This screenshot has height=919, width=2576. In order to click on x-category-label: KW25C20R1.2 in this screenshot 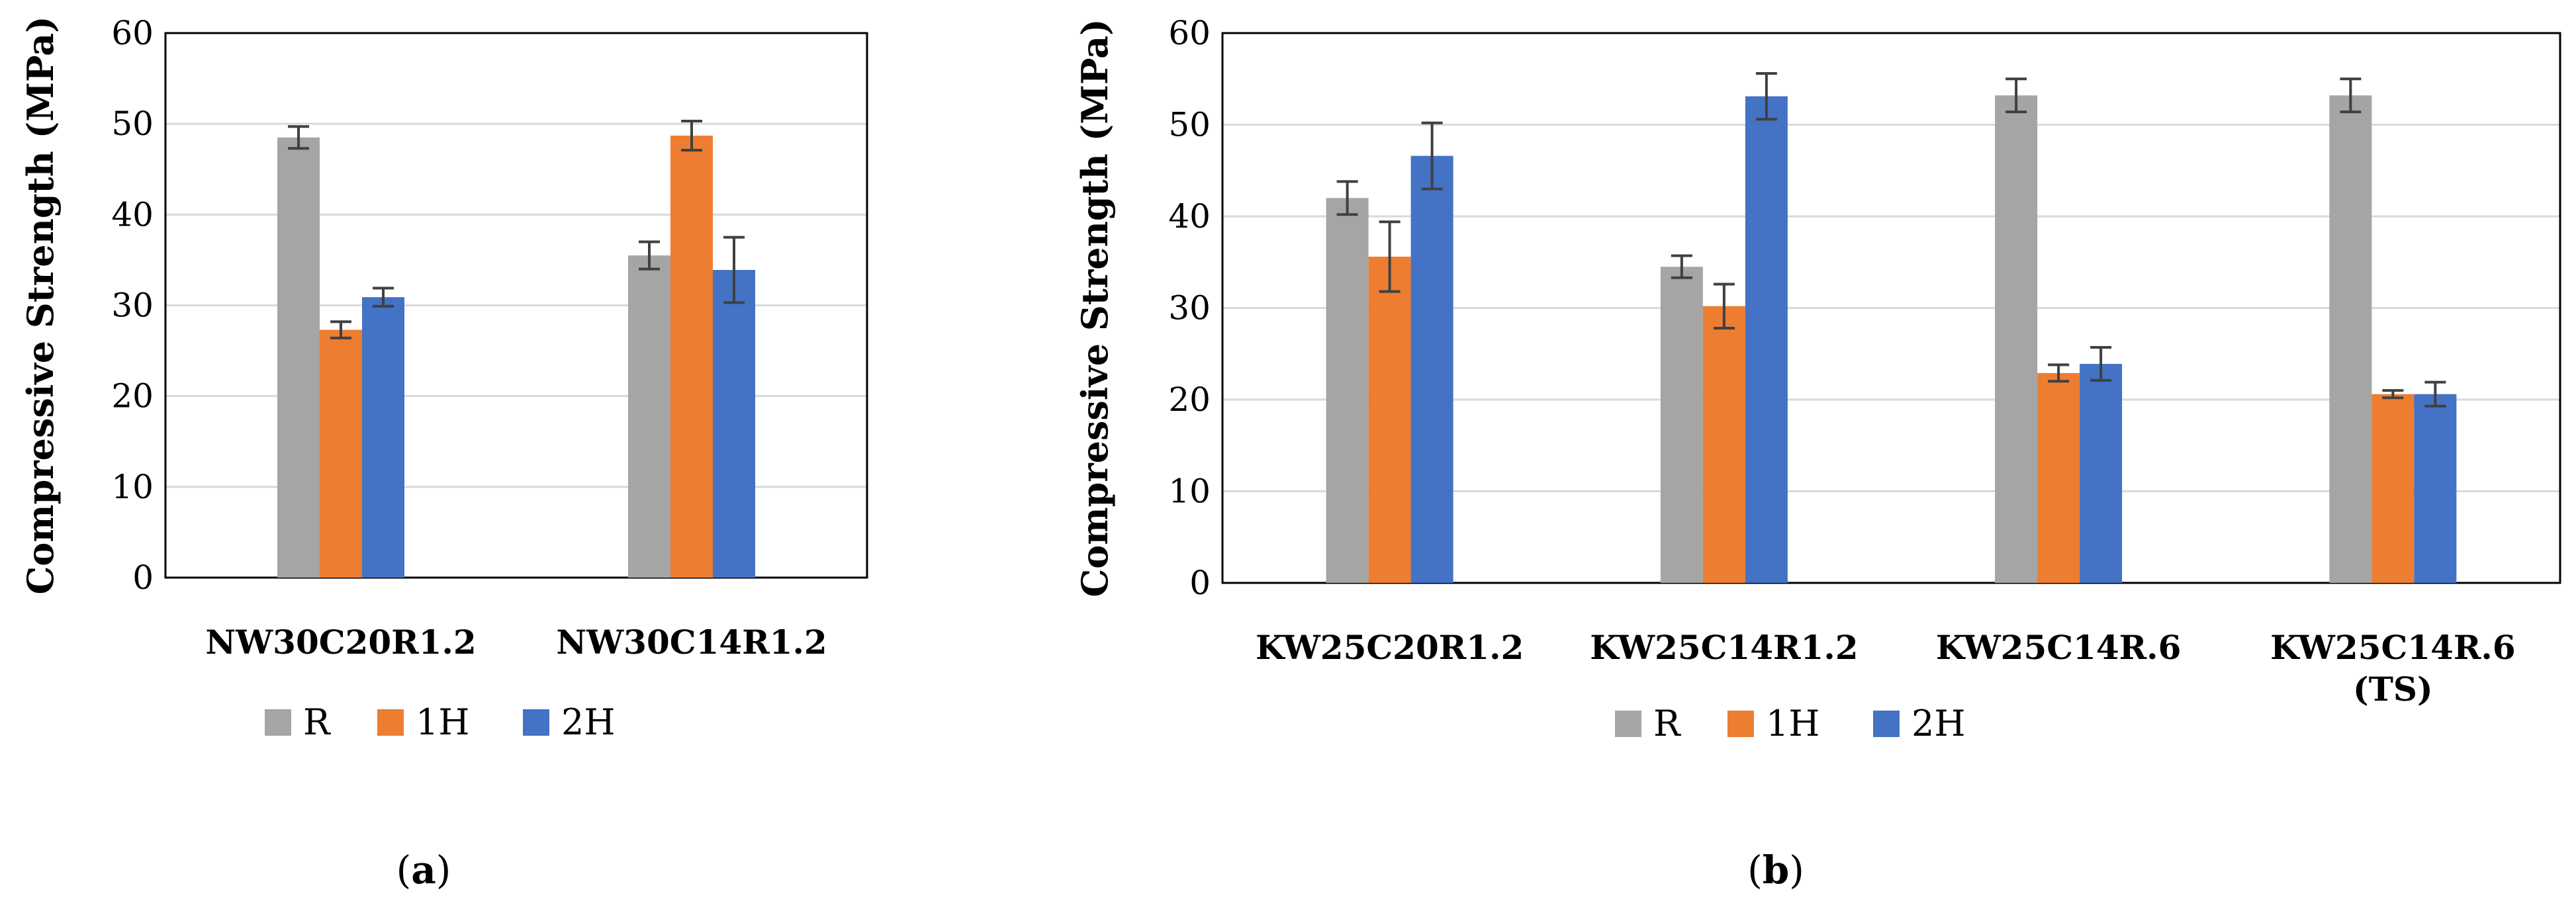, I will do `click(1390, 647)`.